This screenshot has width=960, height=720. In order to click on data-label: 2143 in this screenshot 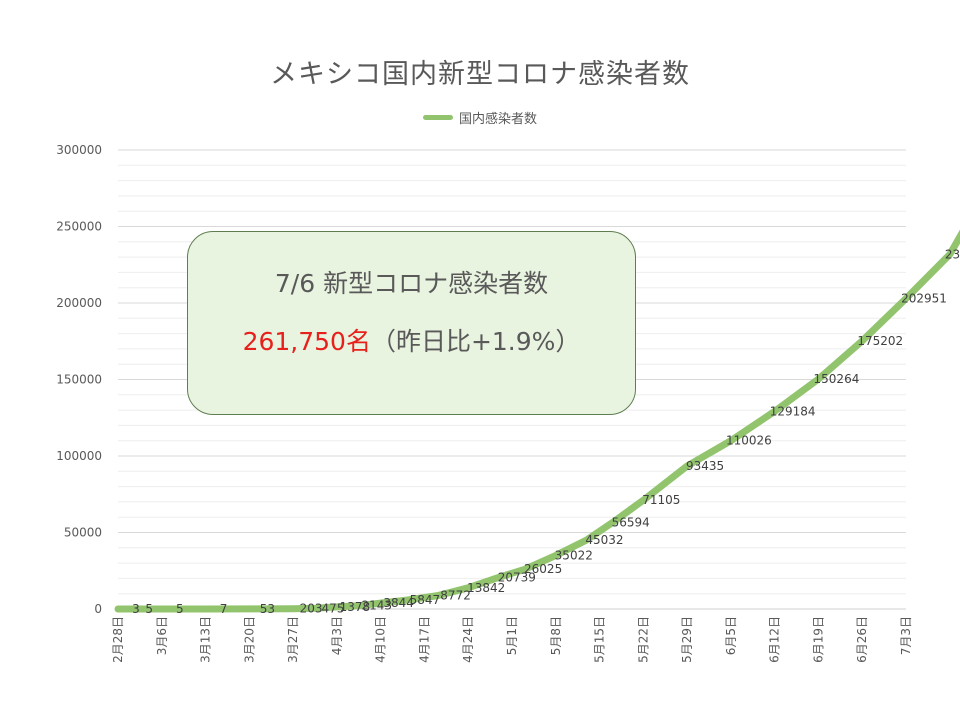, I will do `click(377, 606)`.